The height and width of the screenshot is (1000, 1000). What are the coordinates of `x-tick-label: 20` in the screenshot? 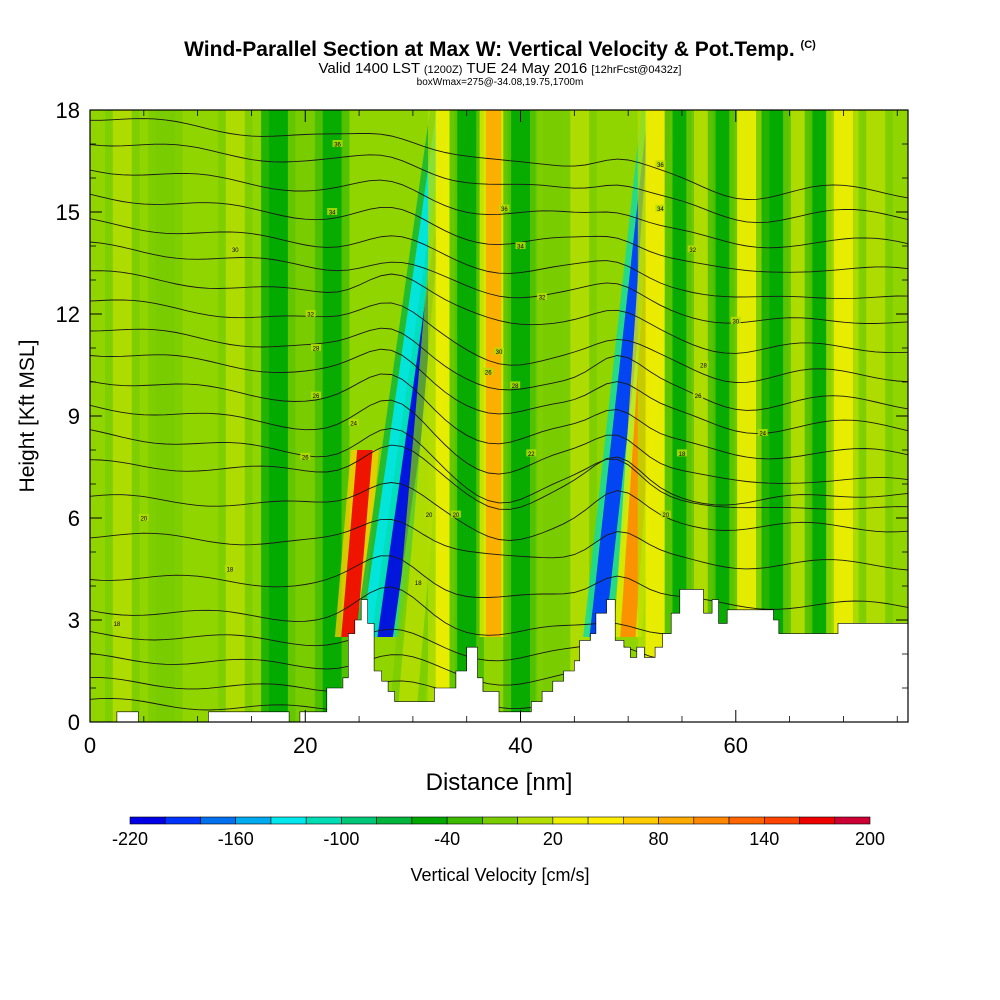 It's located at (305, 745).